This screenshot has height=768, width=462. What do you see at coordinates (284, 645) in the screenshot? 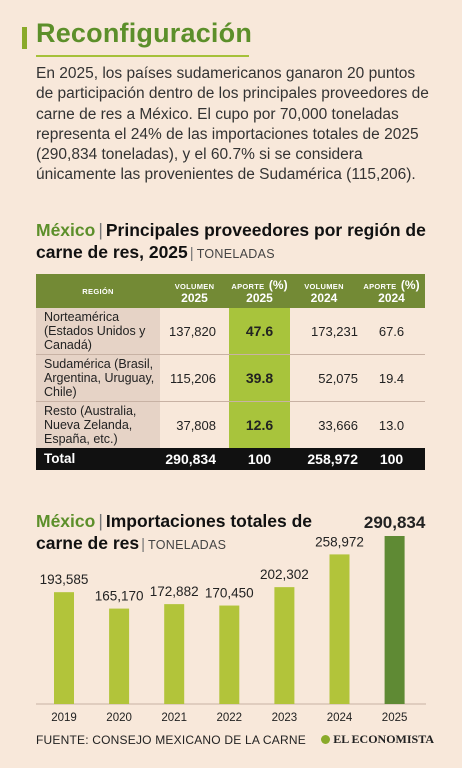
I see `bar-2023` at bounding box center [284, 645].